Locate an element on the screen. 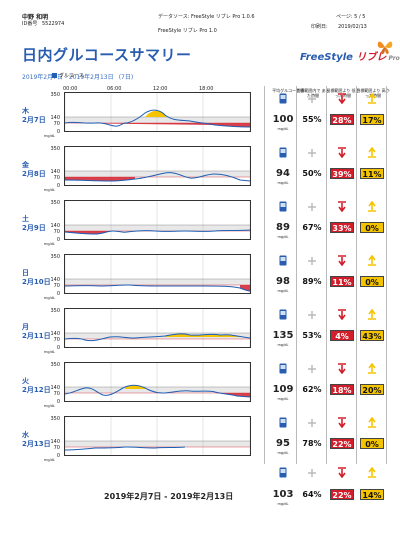  below-range-percent: 28% is located at coordinates (342, 119).